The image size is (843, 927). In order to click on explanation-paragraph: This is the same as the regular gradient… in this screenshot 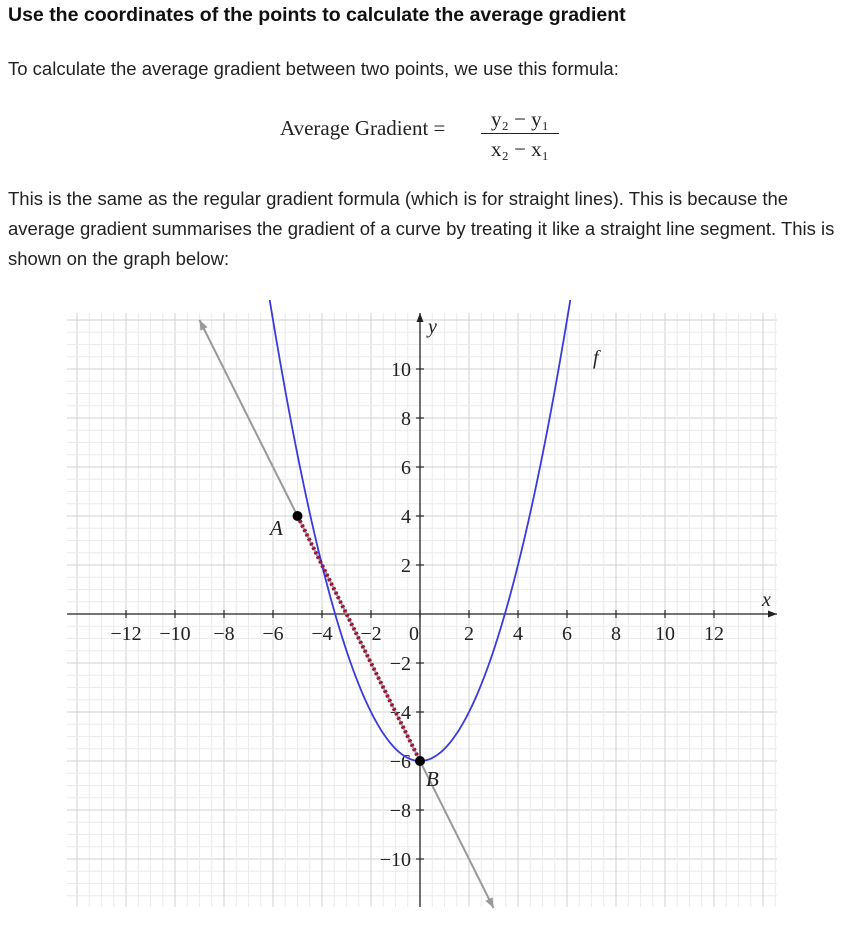, I will do `click(421, 228)`.